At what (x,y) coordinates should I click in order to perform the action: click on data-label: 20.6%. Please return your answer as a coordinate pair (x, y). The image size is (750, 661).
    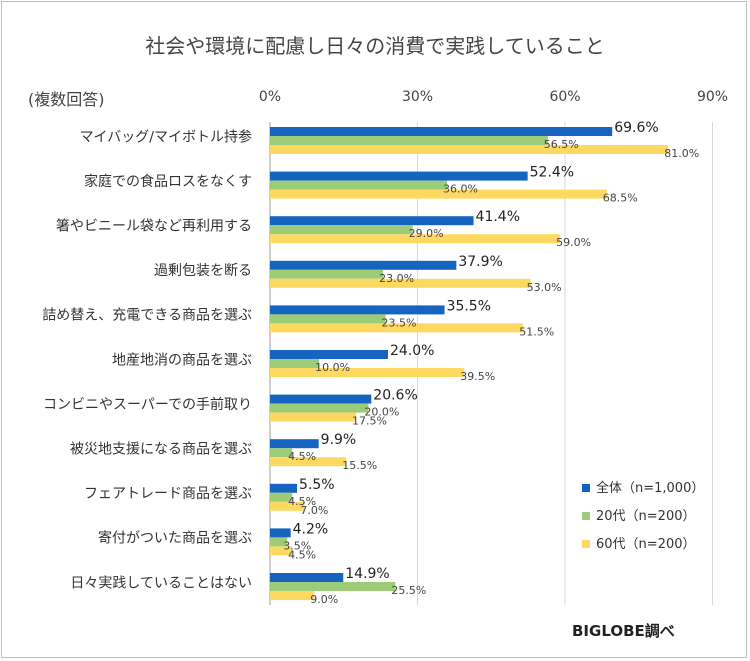
    Looking at the image, I should click on (395, 396).